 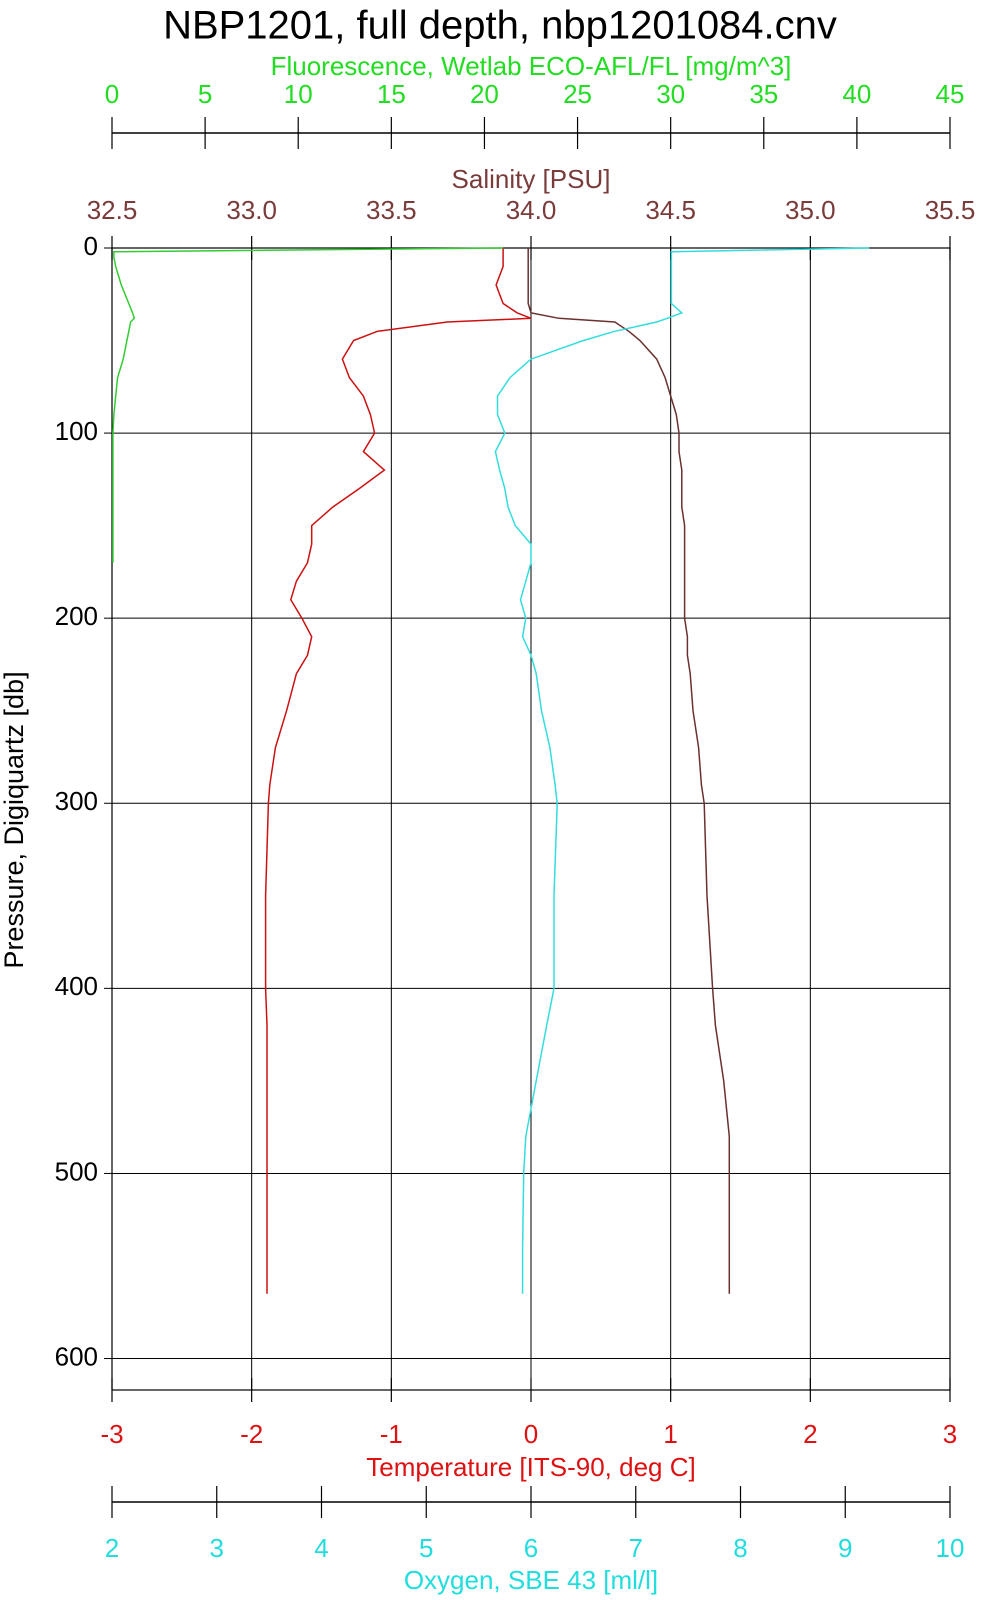 I want to click on x-tick-label: 33.0, so click(x=251, y=210).